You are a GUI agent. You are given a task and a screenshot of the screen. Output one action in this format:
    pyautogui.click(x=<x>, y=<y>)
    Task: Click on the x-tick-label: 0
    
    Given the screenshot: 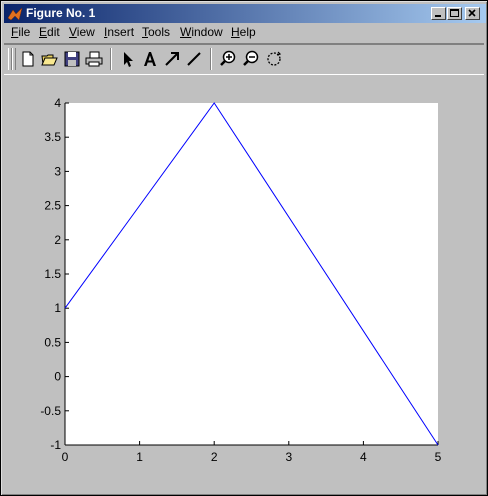 What is the action you would take?
    pyautogui.click(x=65, y=457)
    